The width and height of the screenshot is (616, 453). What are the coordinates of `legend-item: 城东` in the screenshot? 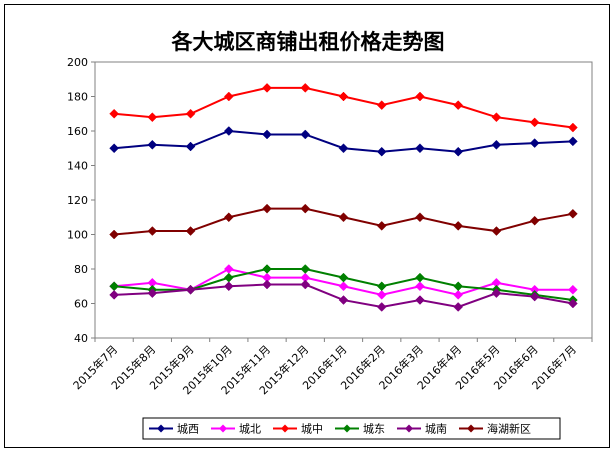 It's located at (360, 429).